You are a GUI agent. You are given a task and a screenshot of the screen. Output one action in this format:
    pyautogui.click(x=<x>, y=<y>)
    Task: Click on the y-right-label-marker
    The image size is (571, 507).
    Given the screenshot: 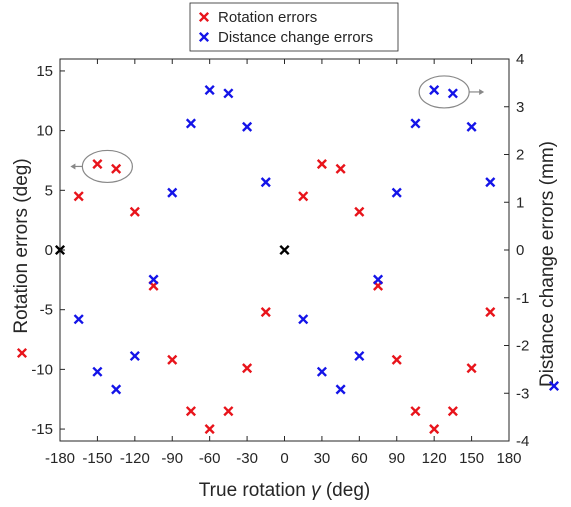 What is the action you would take?
    pyautogui.click(x=554, y=386)
    